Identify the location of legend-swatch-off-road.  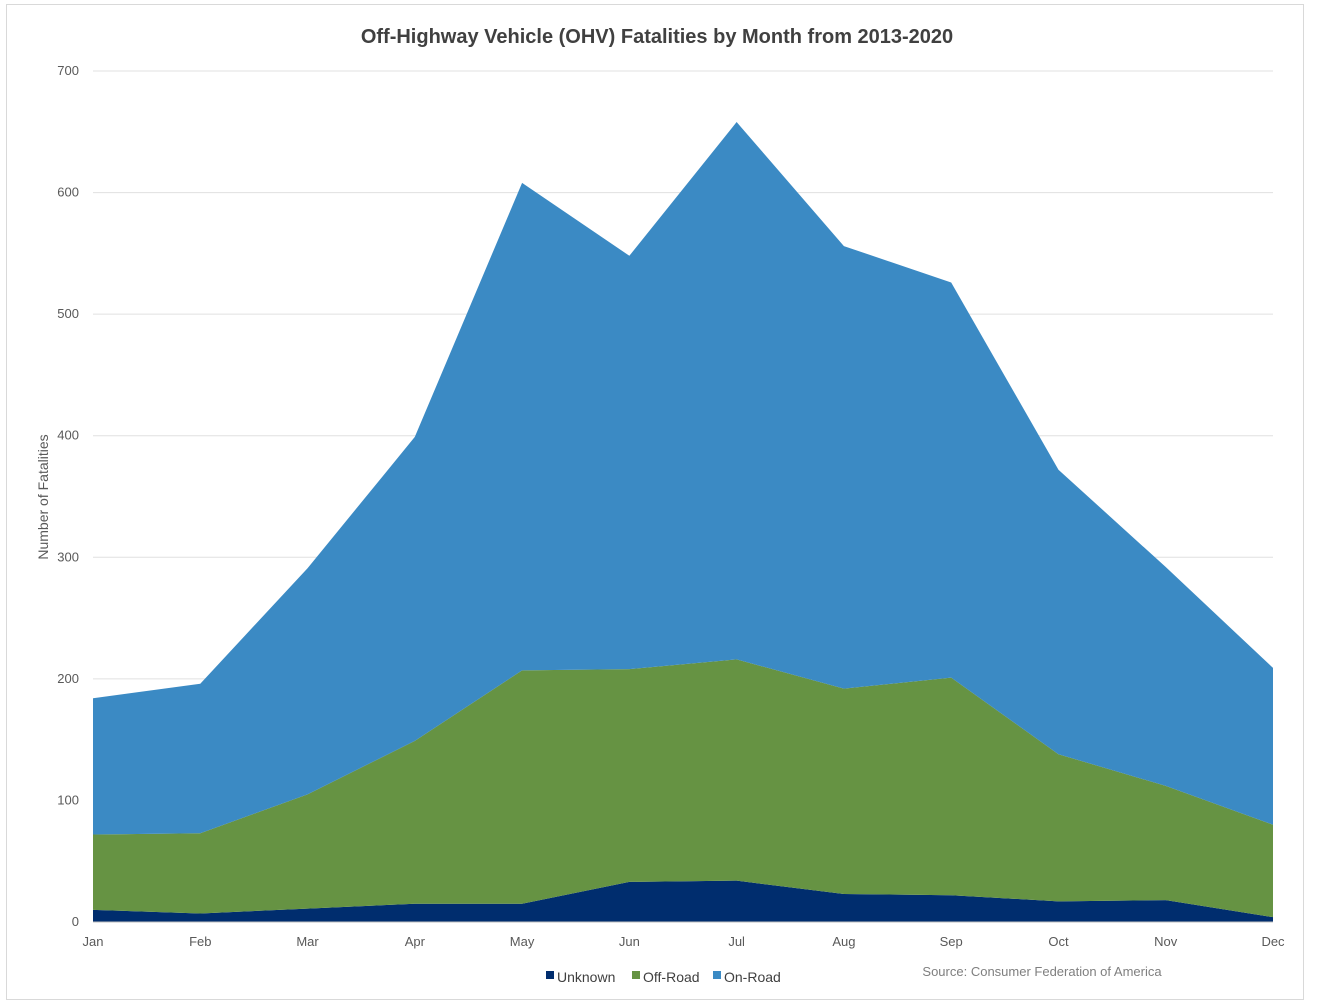
(636, 975).